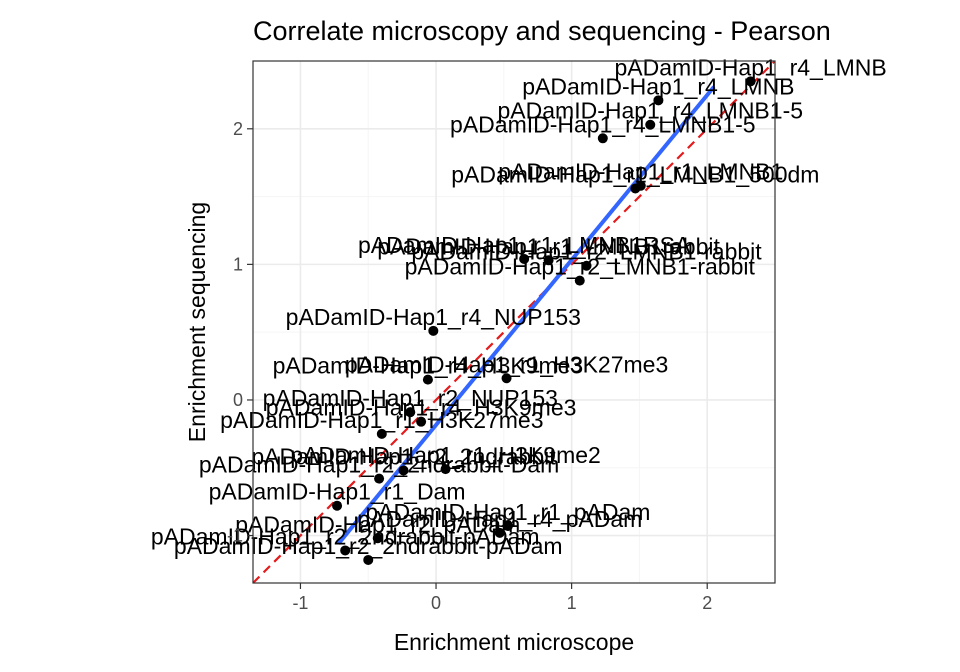 The image size is (960, 672). Describe the element at coordinates (377, 524) in the screenshot. I see `point-label: pADamID-Hap1_r2_pADam` at that location.